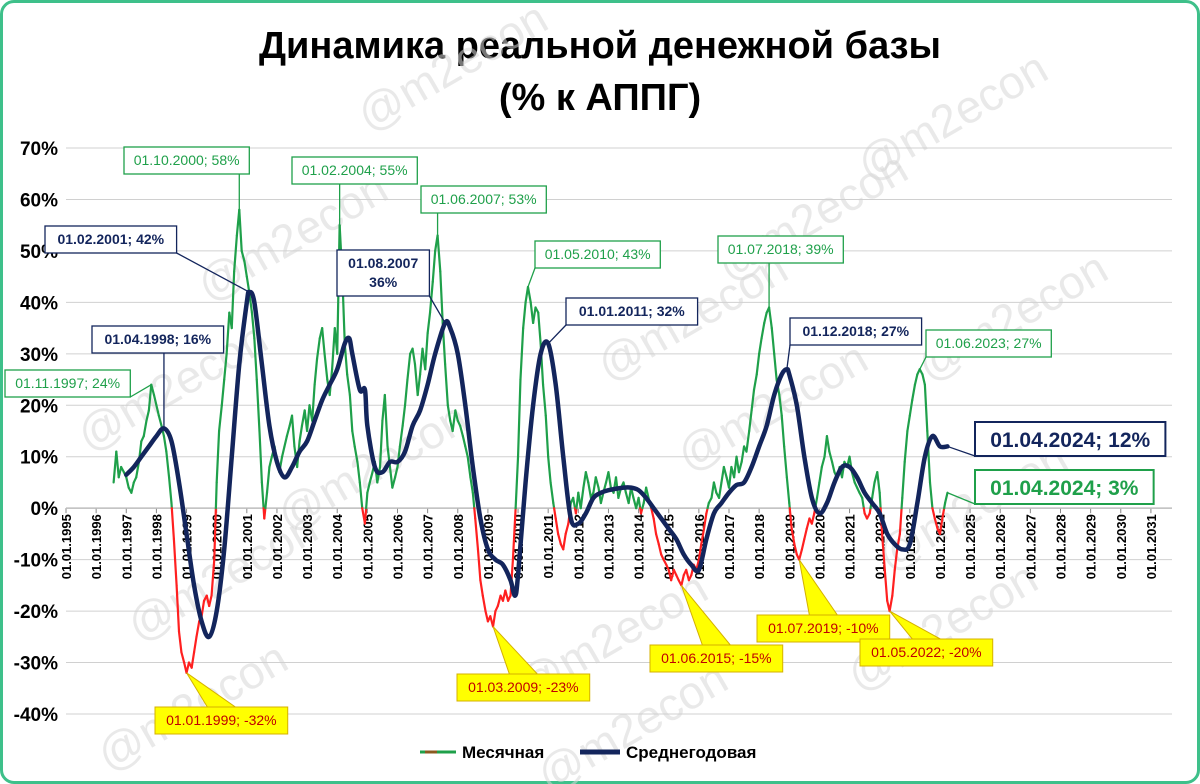  Describe the element at coordinates (598, 254) in the screenshot. I see `annotation-text: 01.05.2010; 43%` at that location.